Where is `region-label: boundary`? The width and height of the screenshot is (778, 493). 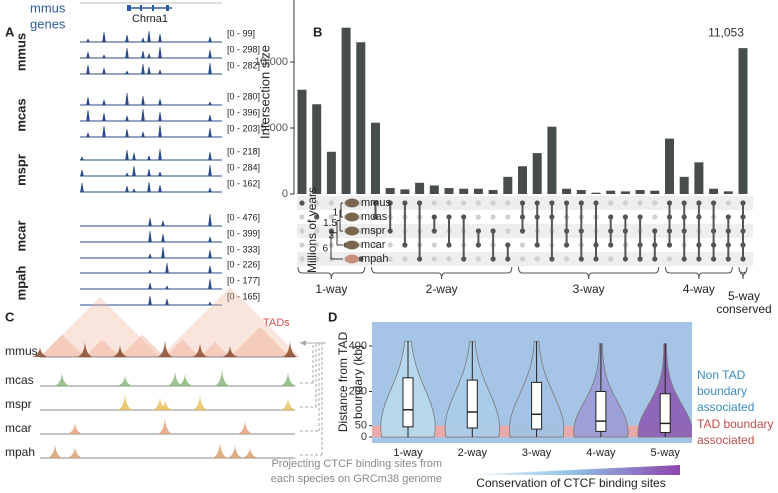
region-label: boundary is located at coordinates (722, 391).